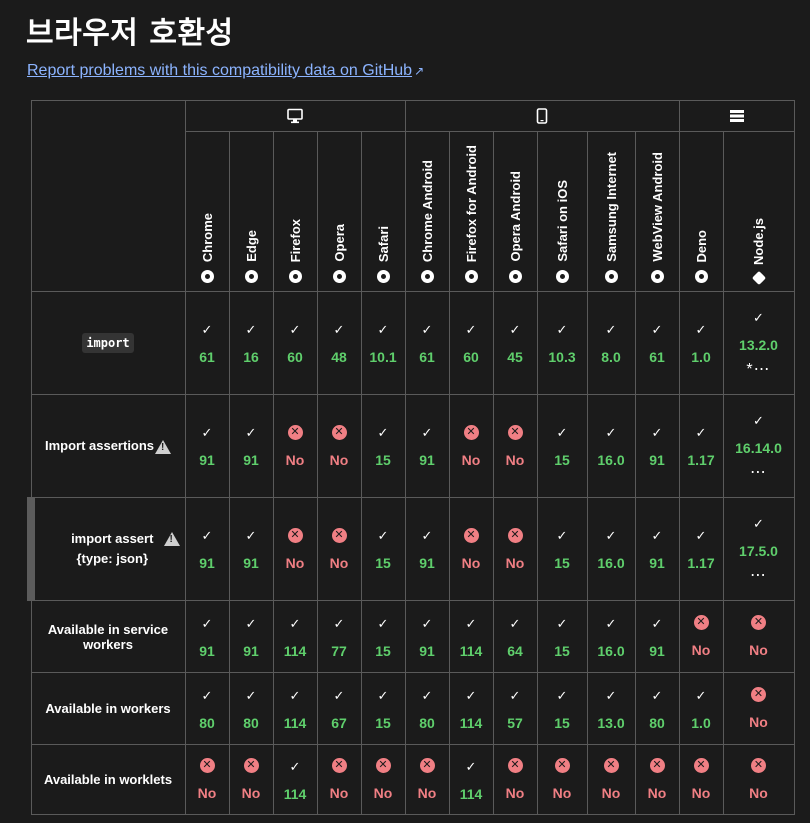 The image size is (810, 823). What do you see at coordinates (471, 432) in the screenshot?
I see `cross-icon: ✕` at bounding box center [471, 432].